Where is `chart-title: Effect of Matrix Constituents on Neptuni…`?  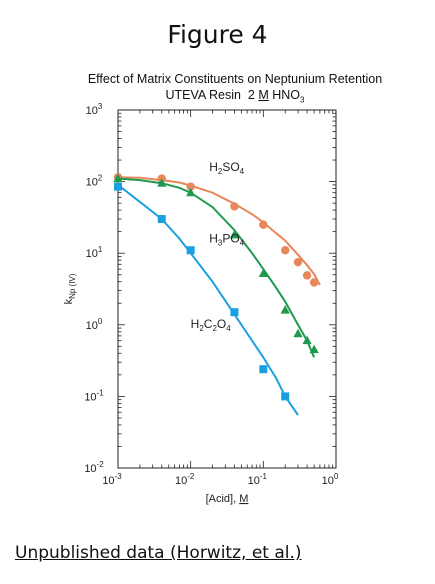
chart-title: Effect of Matrix Constituents on Neptuni… is located at coordinates (235, 79).